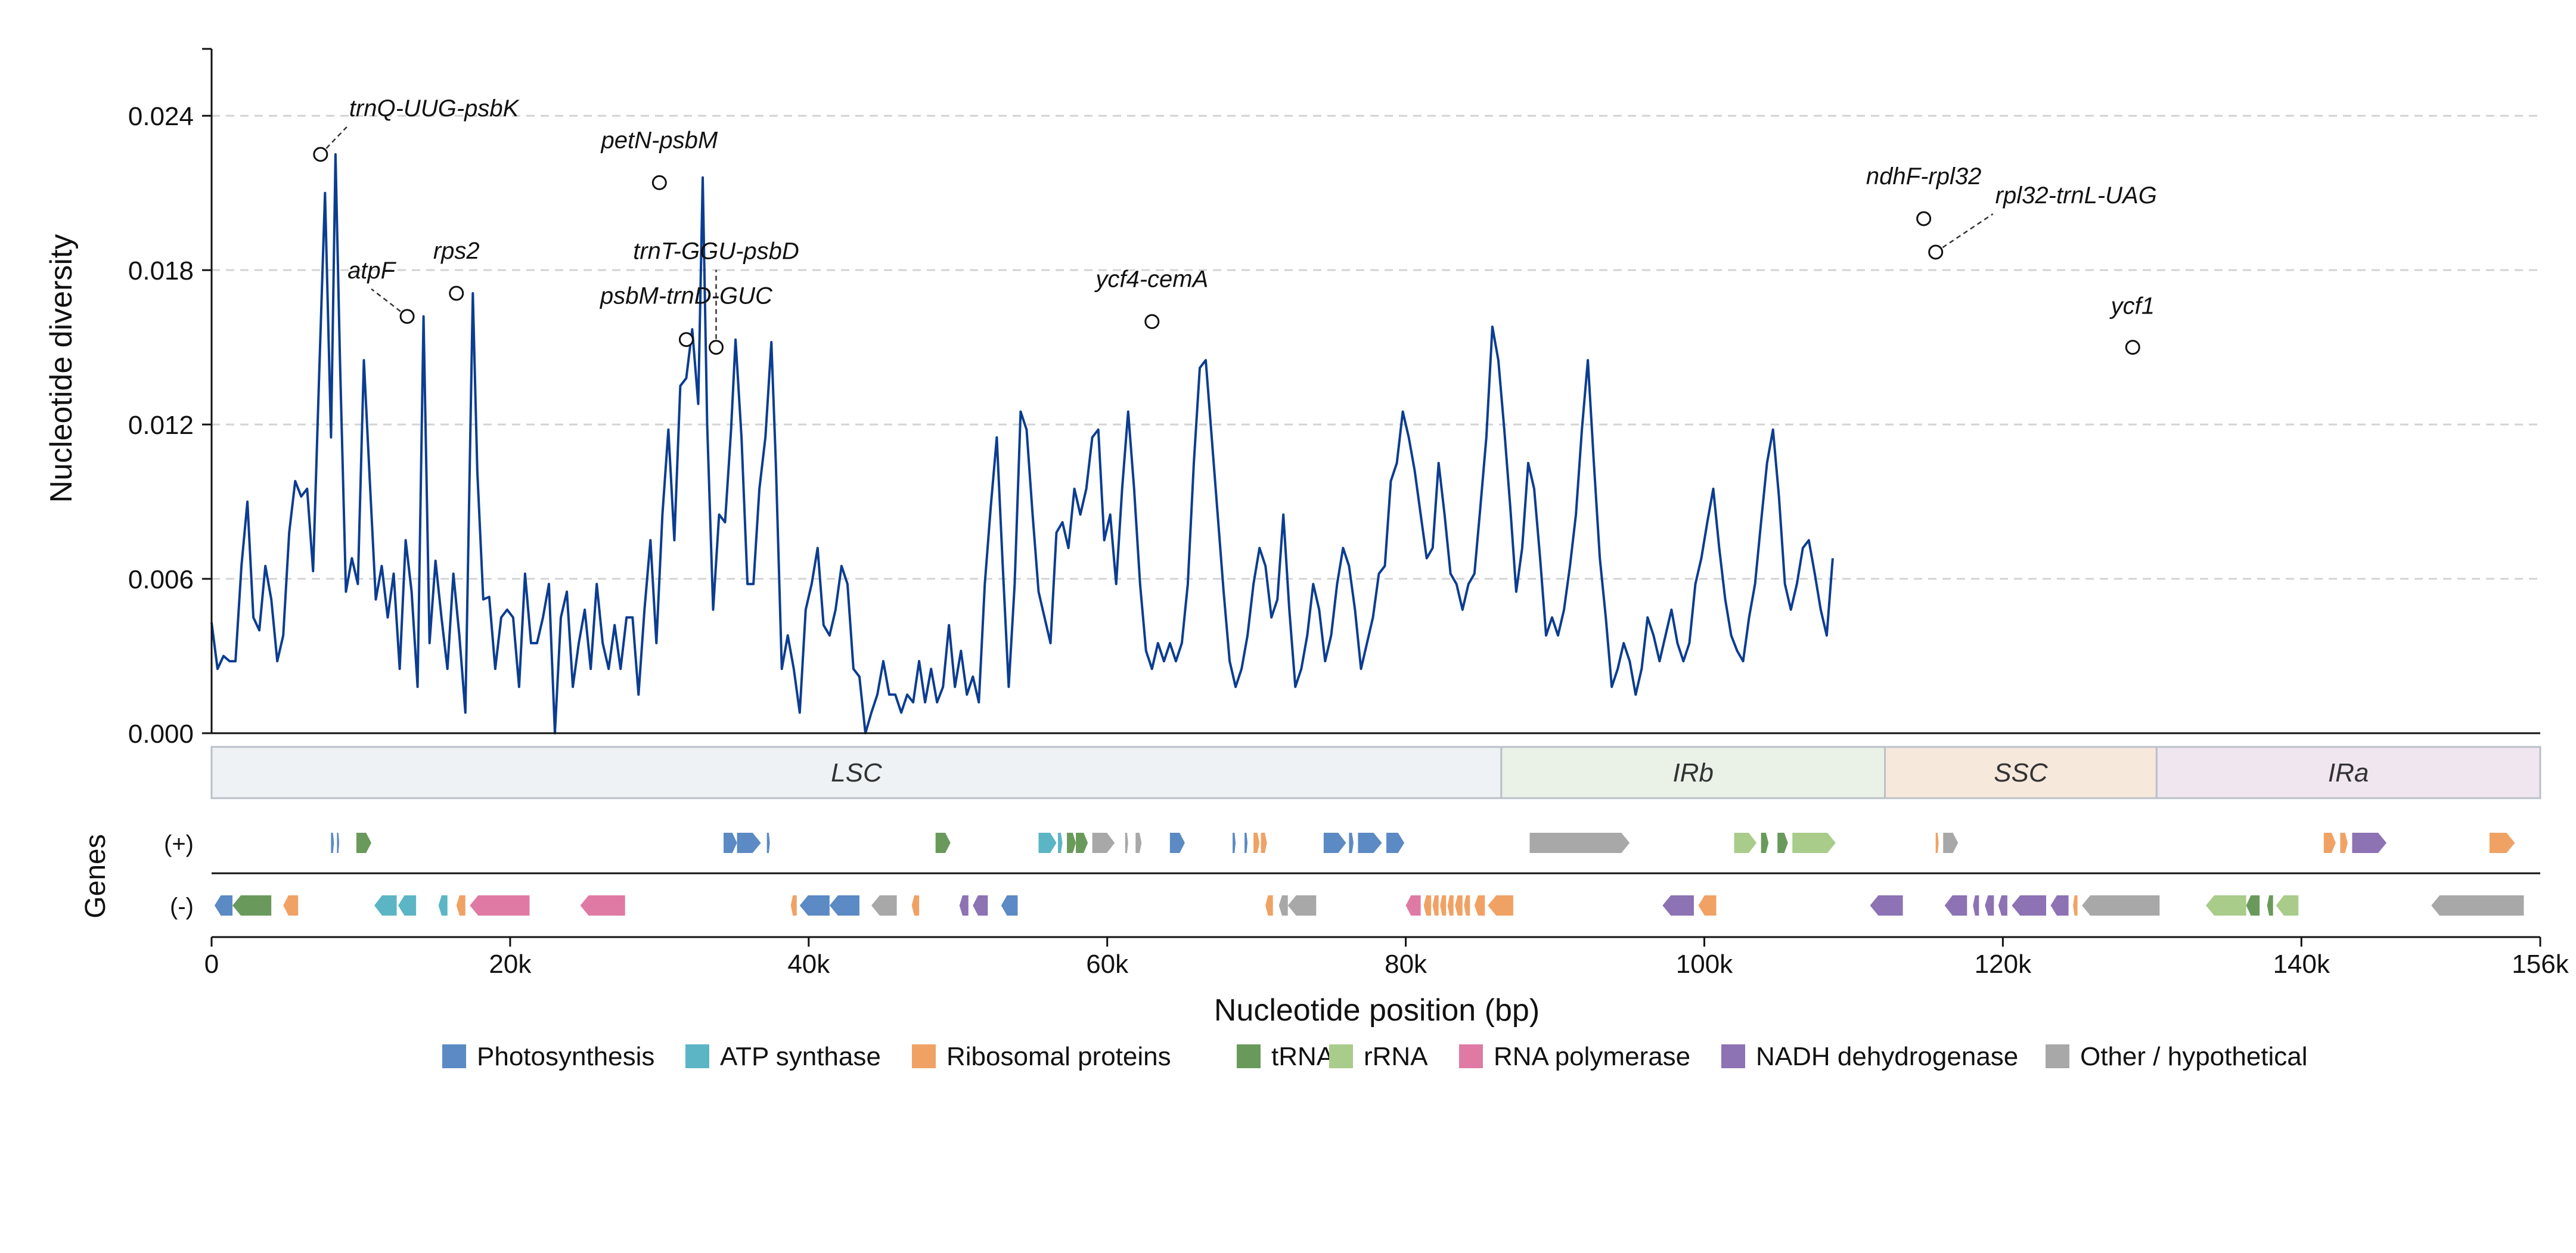 This screenshot has height=1253, width=2576. Describe the element at coordinates (96, 876) in the screenshot. I see `genes-axis-label: Genes` at that location.